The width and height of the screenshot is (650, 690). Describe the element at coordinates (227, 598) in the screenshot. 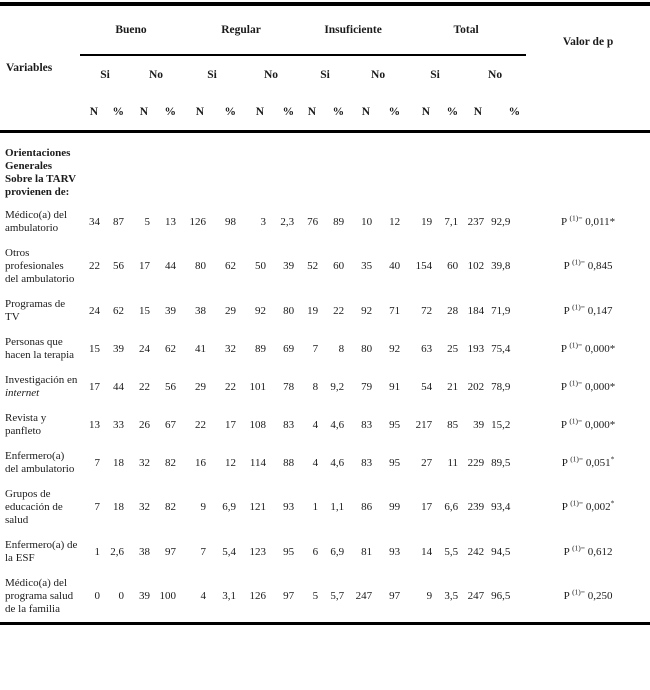

I see `cell-value: 3,1` at that location.